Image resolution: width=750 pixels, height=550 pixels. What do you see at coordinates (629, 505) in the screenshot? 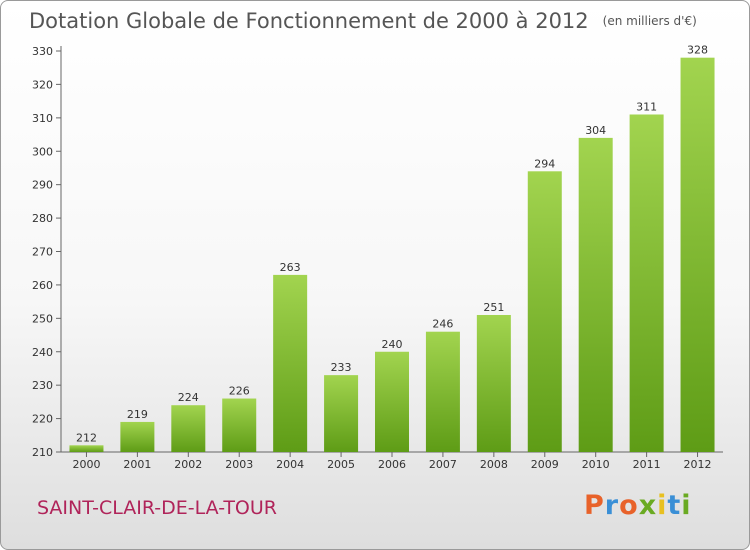
I see `logo-letter: o` at bounding box center [629, 505].